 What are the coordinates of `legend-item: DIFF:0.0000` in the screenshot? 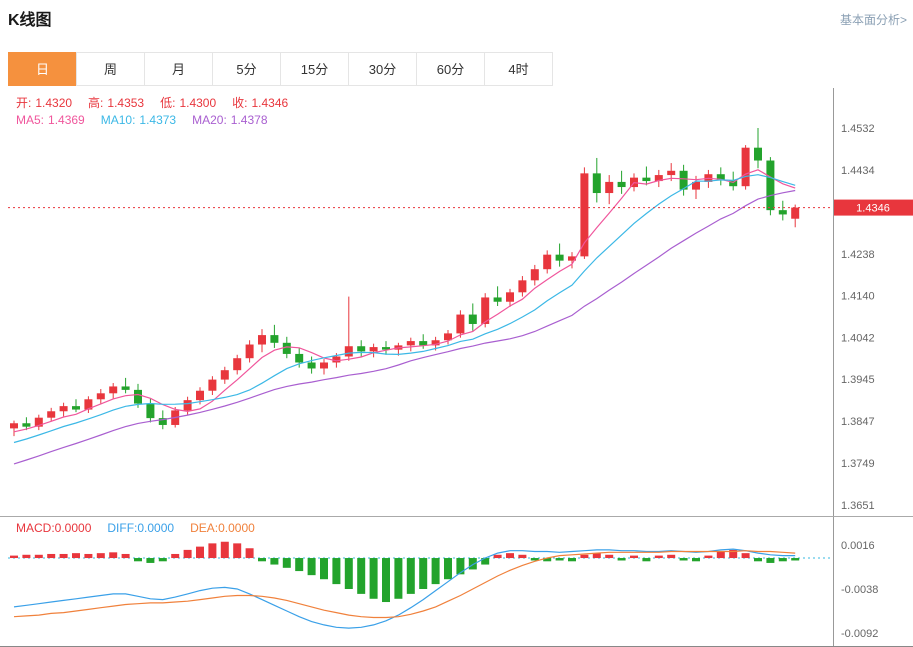 It's located at (140, 528).